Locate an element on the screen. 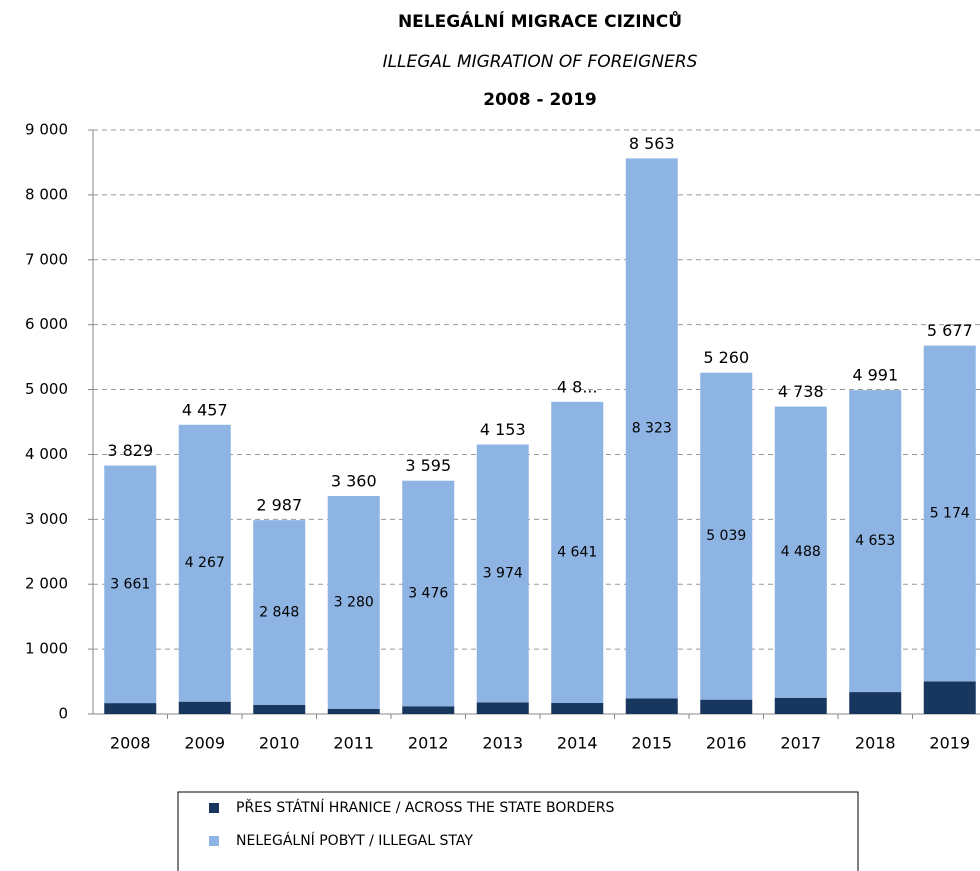 The width and height of the screenshot is (980, 871). total-label: 4 153 is located at coordinates (503, 429).